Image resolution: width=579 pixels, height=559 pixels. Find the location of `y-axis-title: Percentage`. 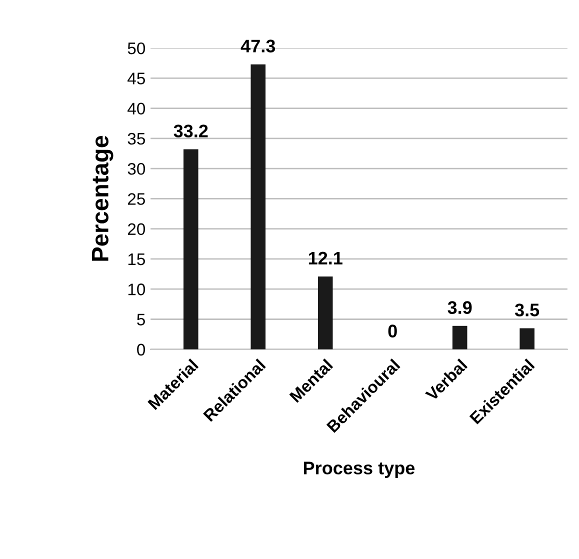

y-axis-title: Percentage is located at coordinates (103, 198).